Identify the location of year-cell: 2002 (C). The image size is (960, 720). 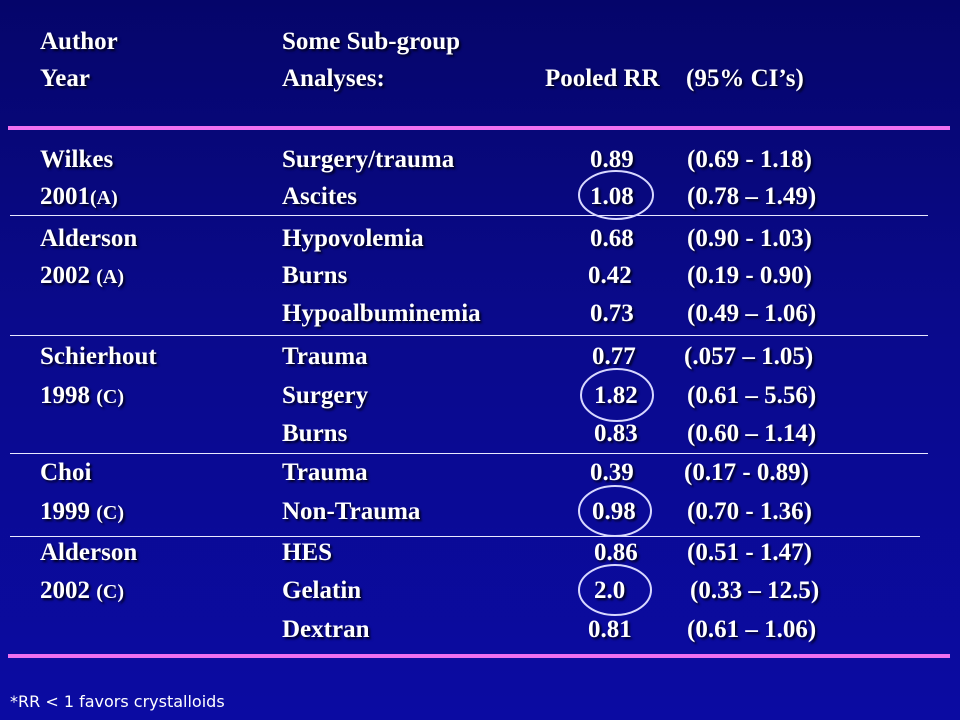
(82, 591).